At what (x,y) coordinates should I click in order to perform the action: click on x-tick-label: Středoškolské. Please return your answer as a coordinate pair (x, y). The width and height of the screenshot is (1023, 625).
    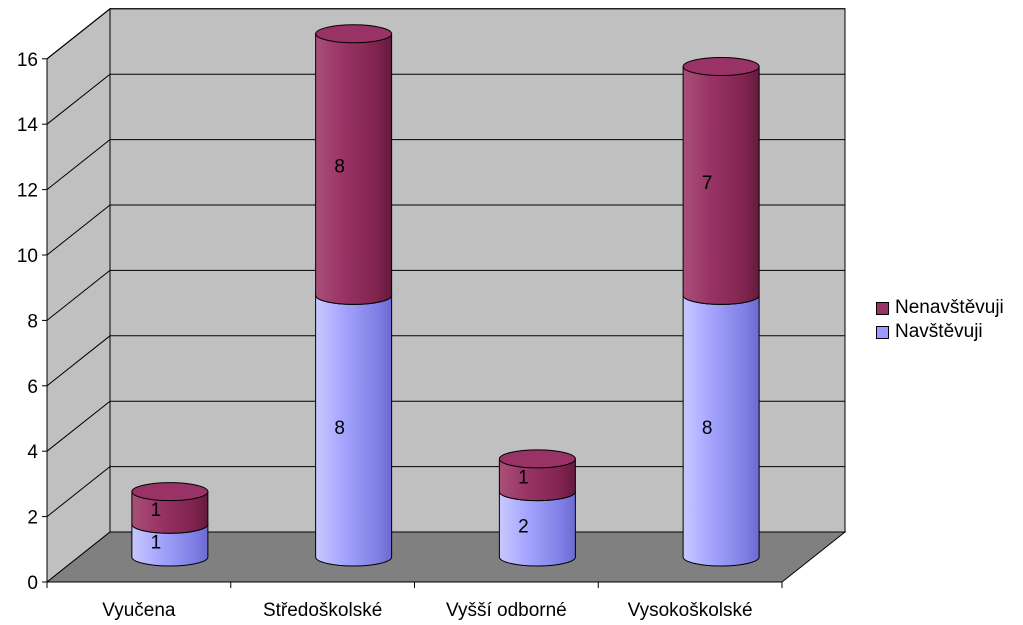
    Looking at the image, I should click on (322, 610).